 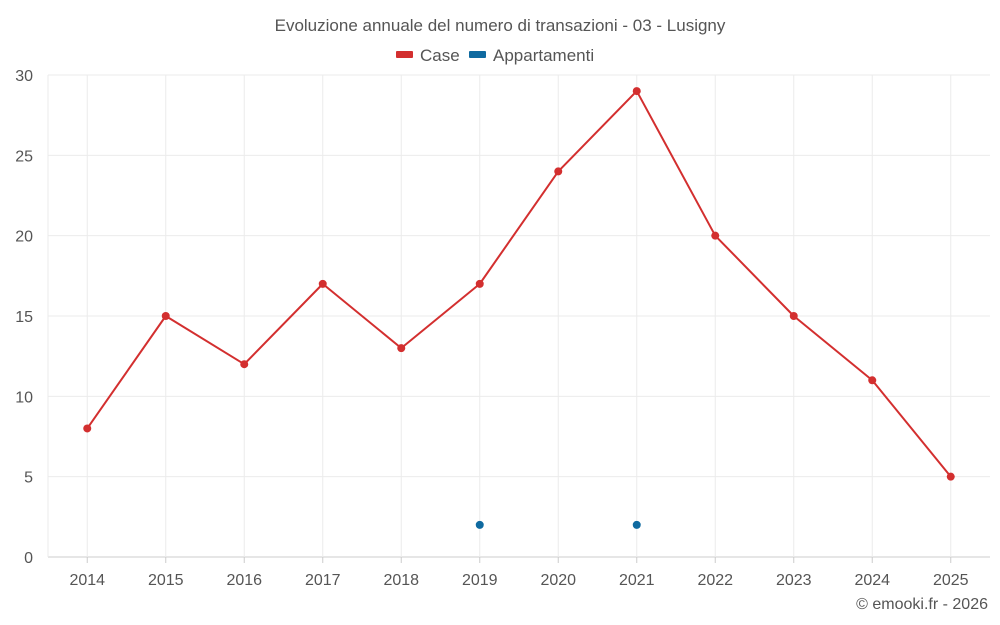 What do you see at coordinates (479, 524) in the screenshot?
I see `data-point-appartamenti-2019` at bounding box center [479, 524].